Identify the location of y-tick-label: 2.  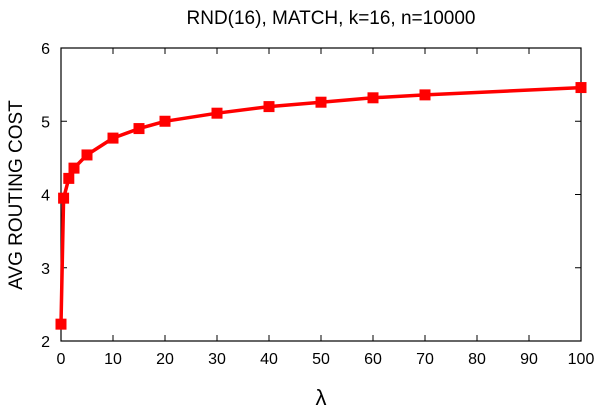
(45, 342).